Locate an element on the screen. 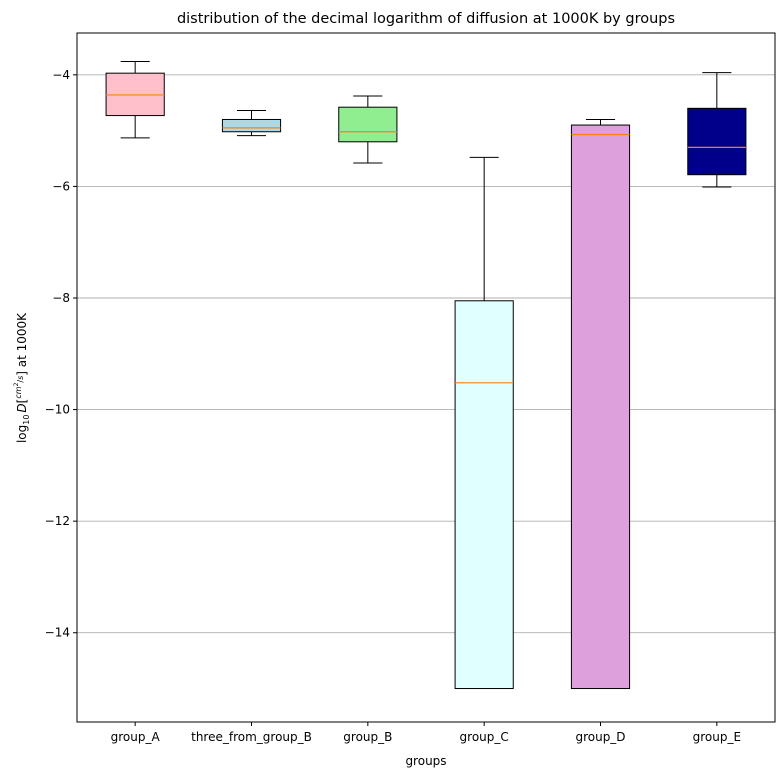 This screenshot has width=784, height=778. y-tick-label: −4 is located at coordinates (61, 75).